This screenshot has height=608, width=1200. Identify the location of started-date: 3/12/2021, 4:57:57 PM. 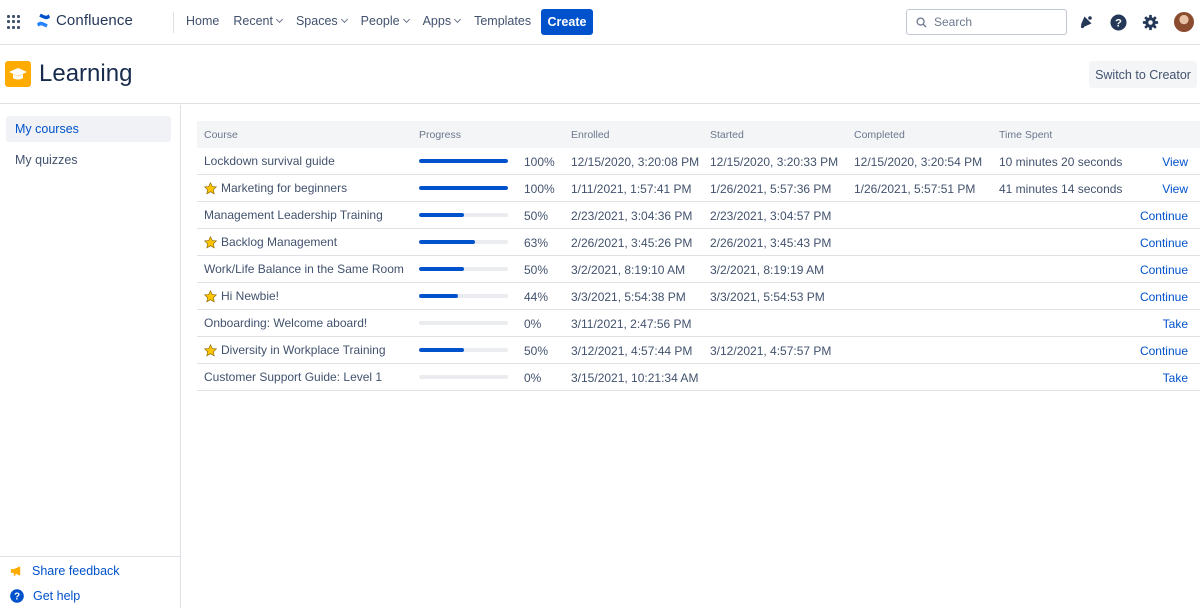
(771, 351).